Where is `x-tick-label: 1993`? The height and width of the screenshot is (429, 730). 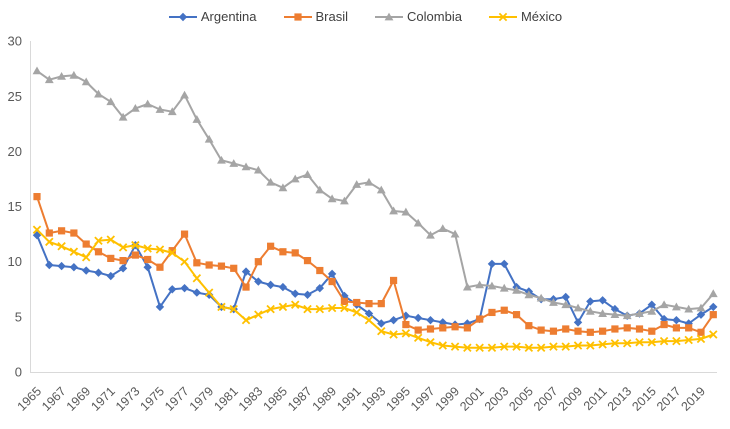
x-tick-label: 1993 is located at coordinates (374, 399).